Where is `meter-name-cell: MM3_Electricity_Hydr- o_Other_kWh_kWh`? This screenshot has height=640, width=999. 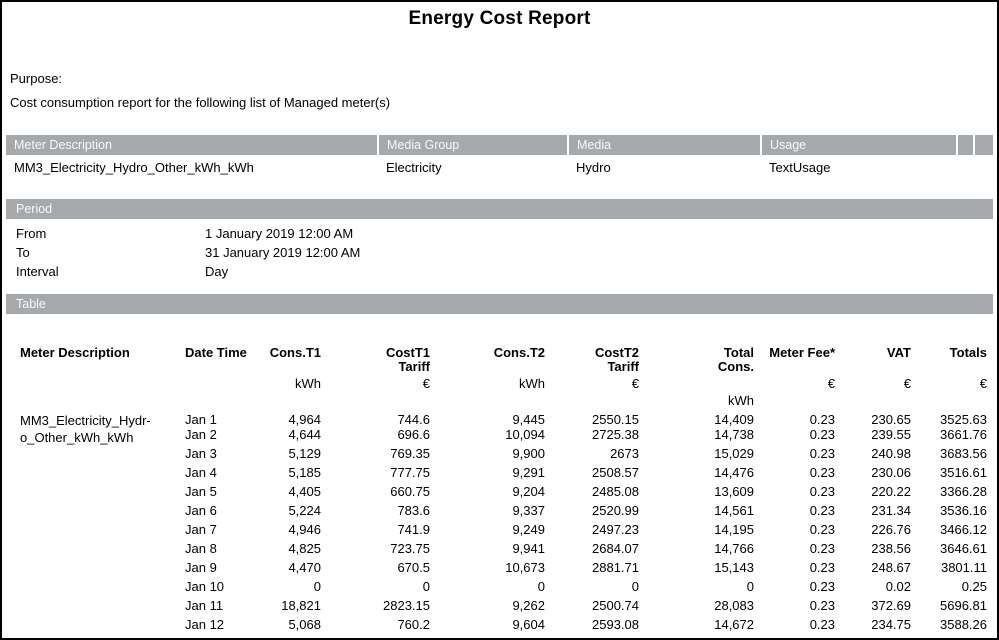
meter-name-cell: MM3_Electricity_Hydr- o_Other_kWh_kWh is located at coordinates (85, 429).